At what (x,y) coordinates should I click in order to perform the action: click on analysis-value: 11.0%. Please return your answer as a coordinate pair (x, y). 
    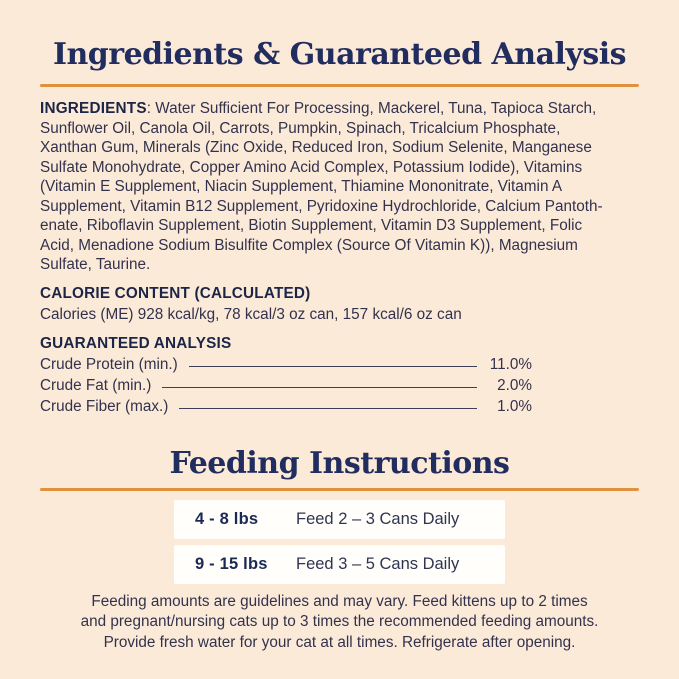
    Looking at the image, I should click on (510, 364).